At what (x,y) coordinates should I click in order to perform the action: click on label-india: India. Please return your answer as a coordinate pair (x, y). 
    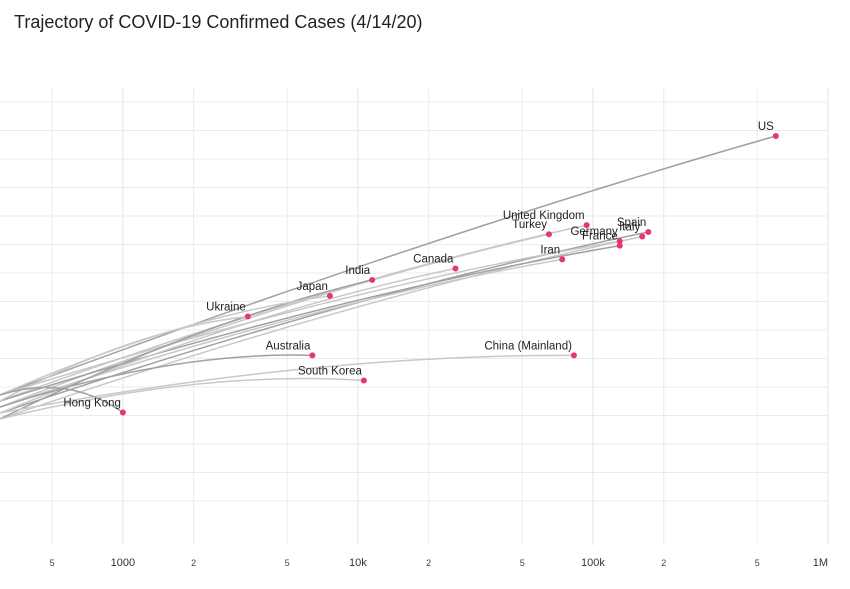
    Looking at the image, I should click on (358, 271).